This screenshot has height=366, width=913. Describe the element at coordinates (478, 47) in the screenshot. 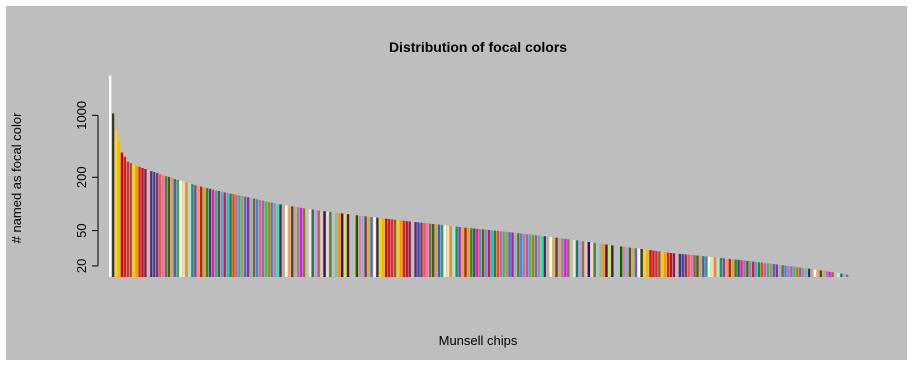

I see `chart-title: Distribution of focal colors` at that location.